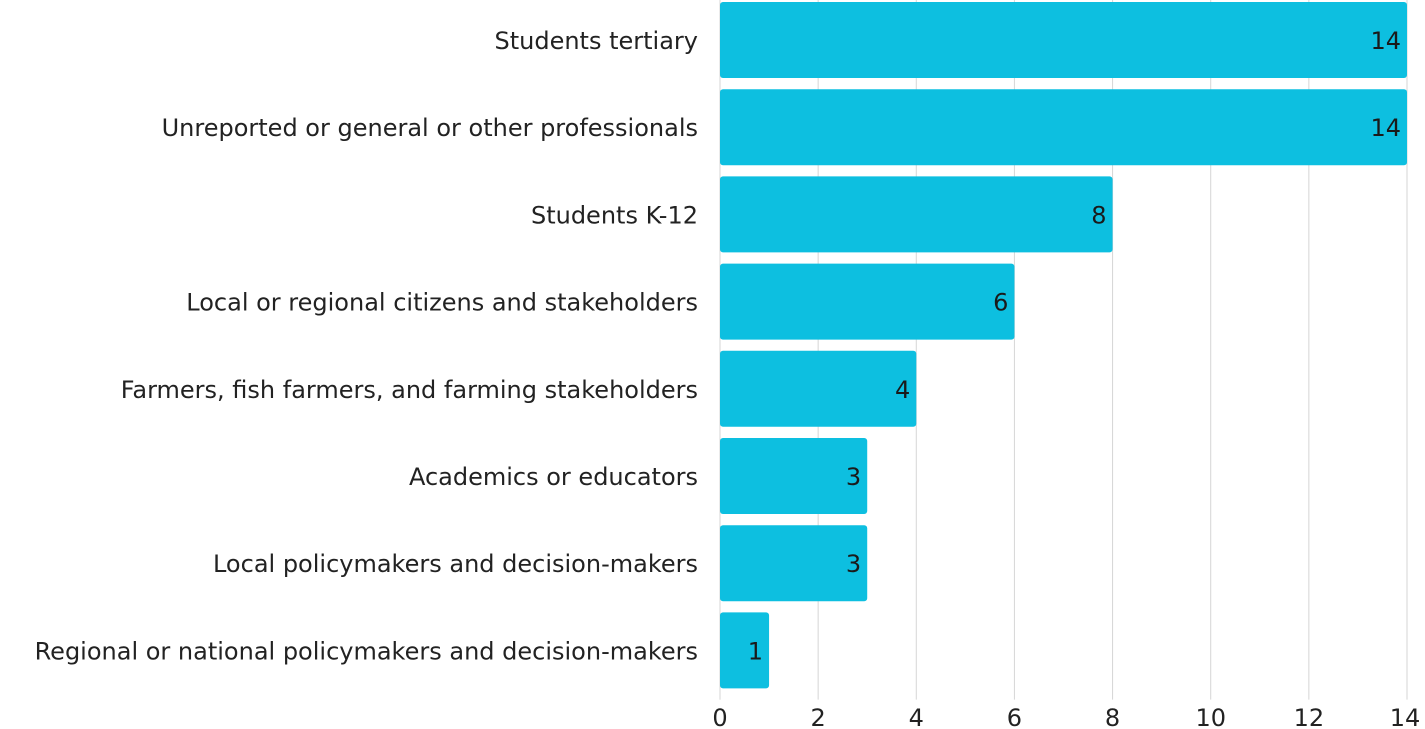 This screenshot has height=729, width=1425. Describe the element at coordinates (596, 41) in the screenshot. I see `category-label: Students tertiary` at that location.